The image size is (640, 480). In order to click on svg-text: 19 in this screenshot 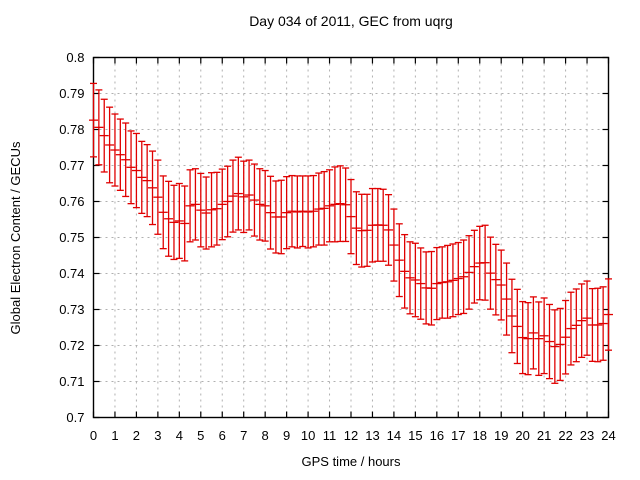, I will do `click(501, 435)`.